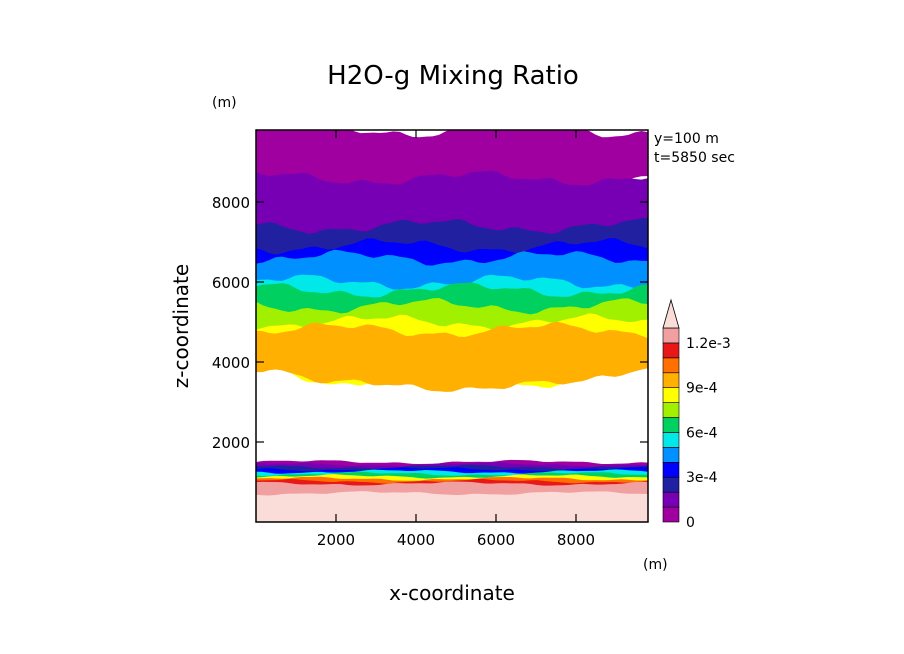  I want to click on x-unit-label: (m), so click(655, 565).